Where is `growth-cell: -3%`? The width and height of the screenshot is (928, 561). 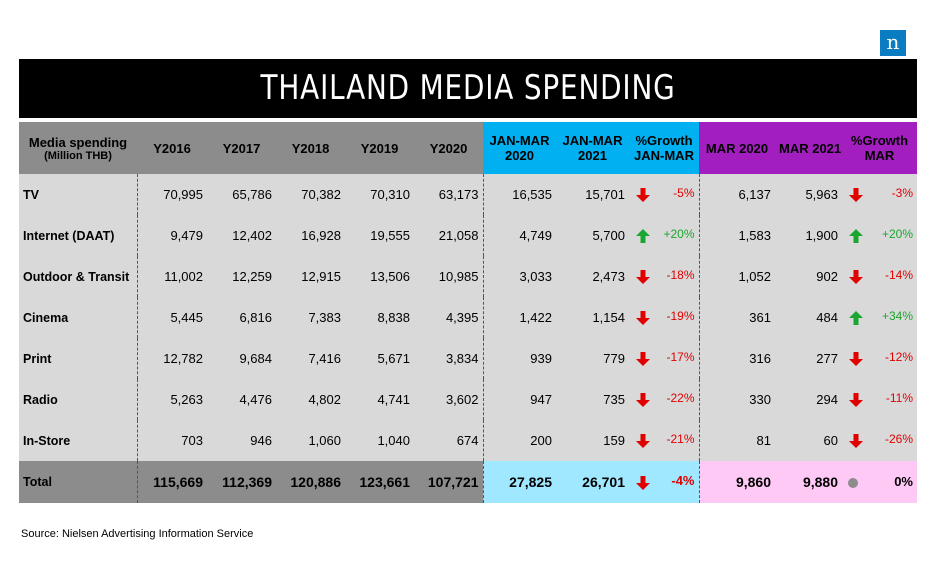
growth-cell: -3% is located at coordinates (879, 194).